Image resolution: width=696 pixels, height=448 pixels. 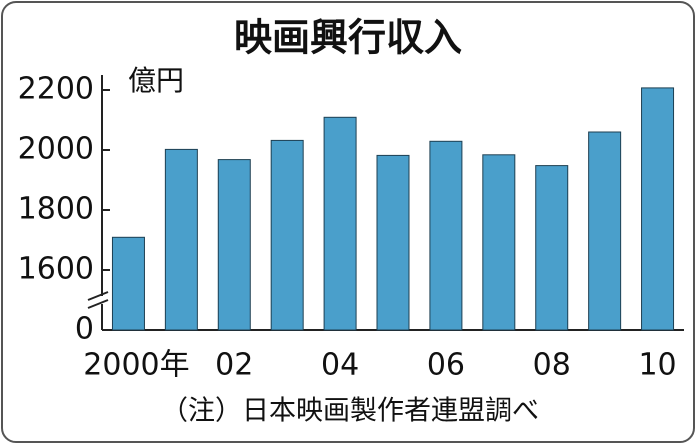 What do you see at coordinates (156, 80) in the screenshot?
I see `unit-label: 億円` at bounding box center [156, 80].